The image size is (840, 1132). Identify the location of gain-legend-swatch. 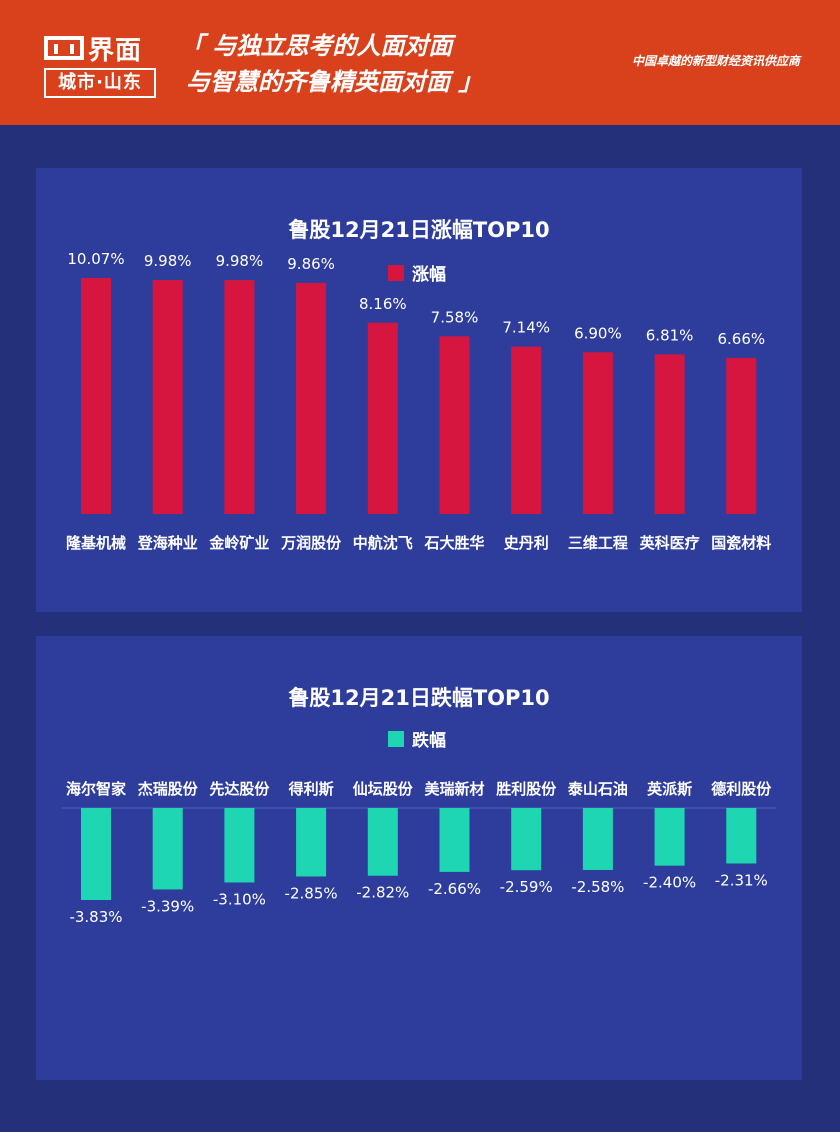
(396, 272).